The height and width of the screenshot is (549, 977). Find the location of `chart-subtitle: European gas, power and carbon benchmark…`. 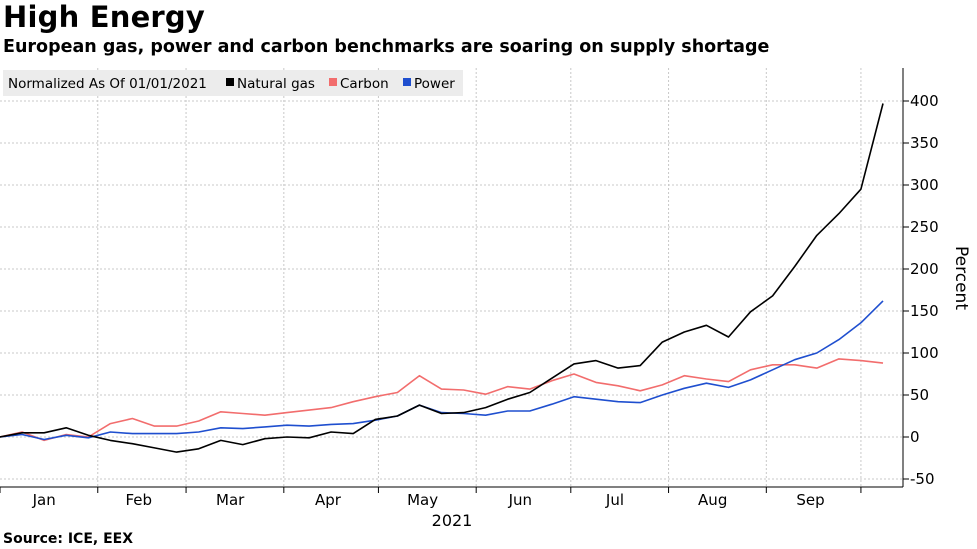

chart-subtitle: European gas, power and carbon benchmark… is located at coordinates (386, 47).